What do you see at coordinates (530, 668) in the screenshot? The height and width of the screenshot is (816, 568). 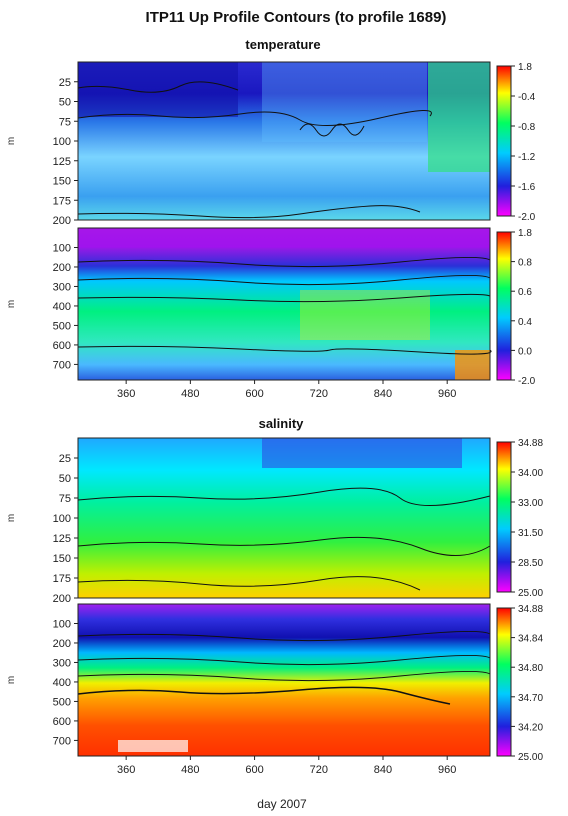 I see `colorbar-tick-label: 34.80` at bounding box center [530, 668].